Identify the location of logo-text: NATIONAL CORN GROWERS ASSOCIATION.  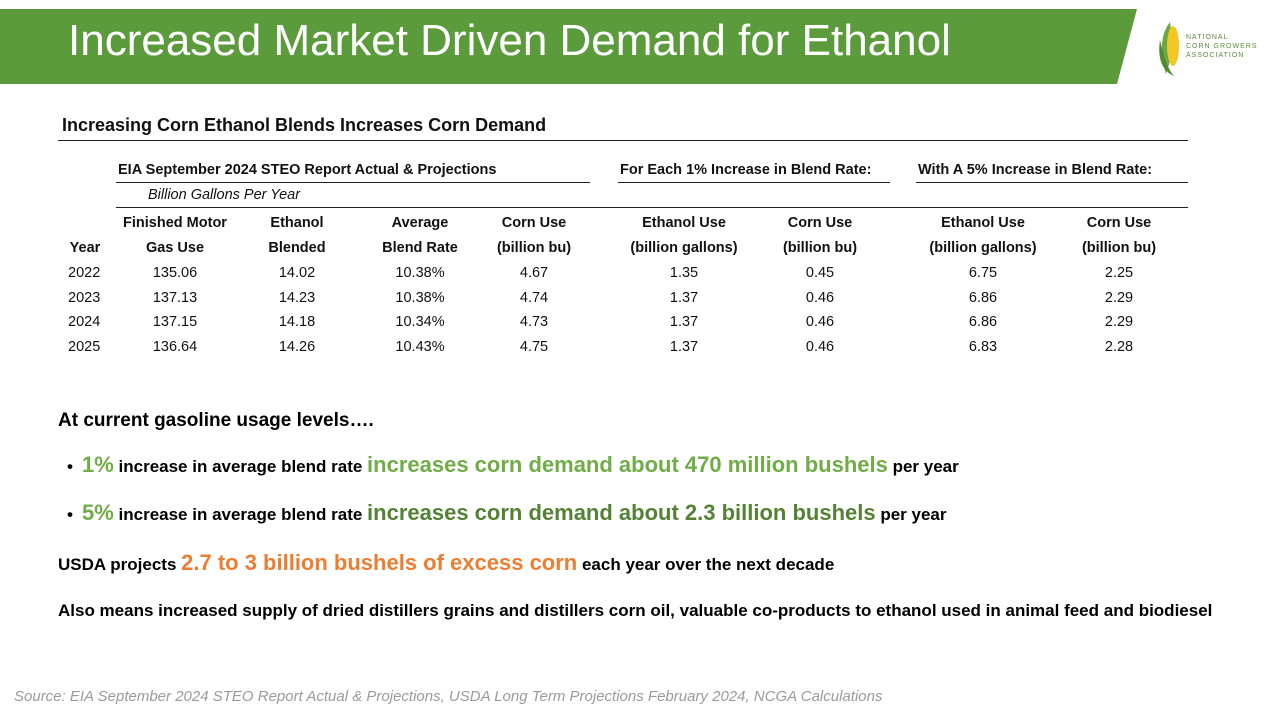
(1222, 46).